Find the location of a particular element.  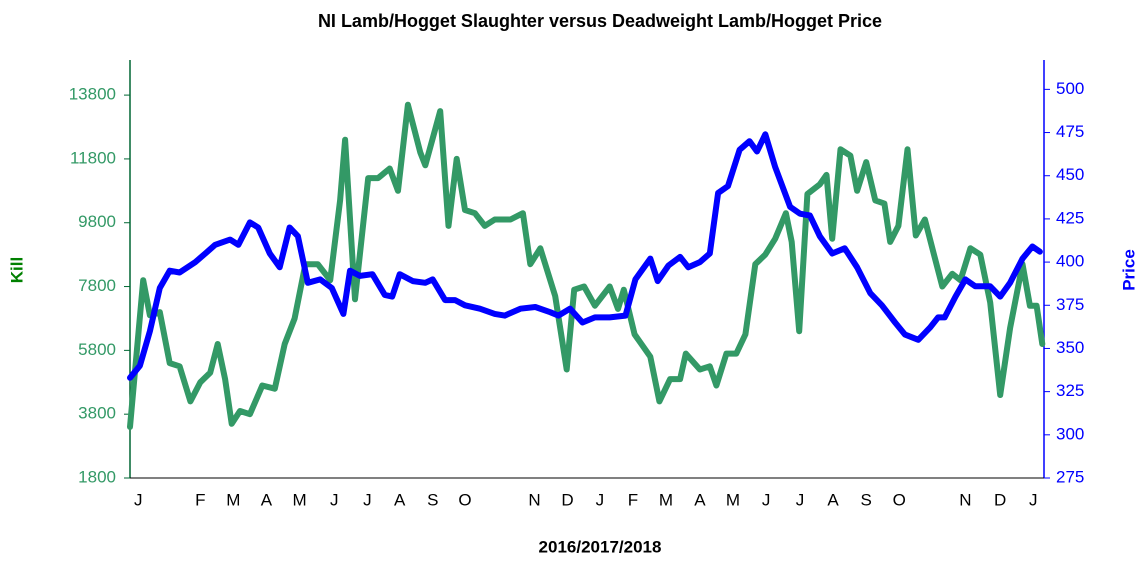

y2-tick-label: 450 is located at coordinates (1070, 174).